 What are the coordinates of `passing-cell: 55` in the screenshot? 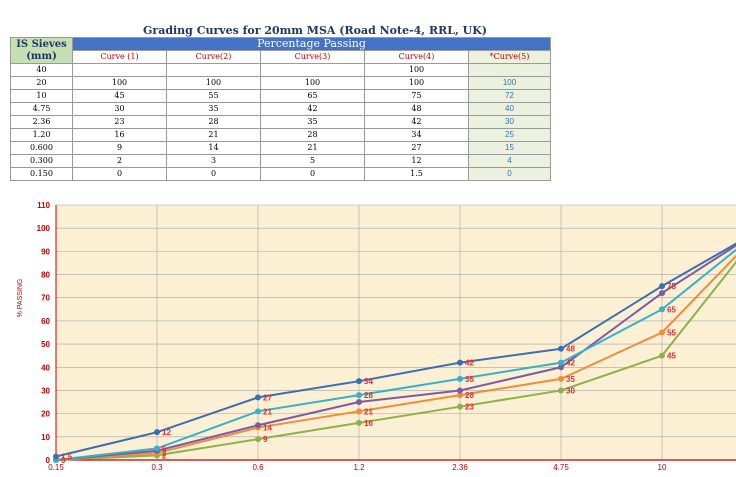 It's located at (213, 96).